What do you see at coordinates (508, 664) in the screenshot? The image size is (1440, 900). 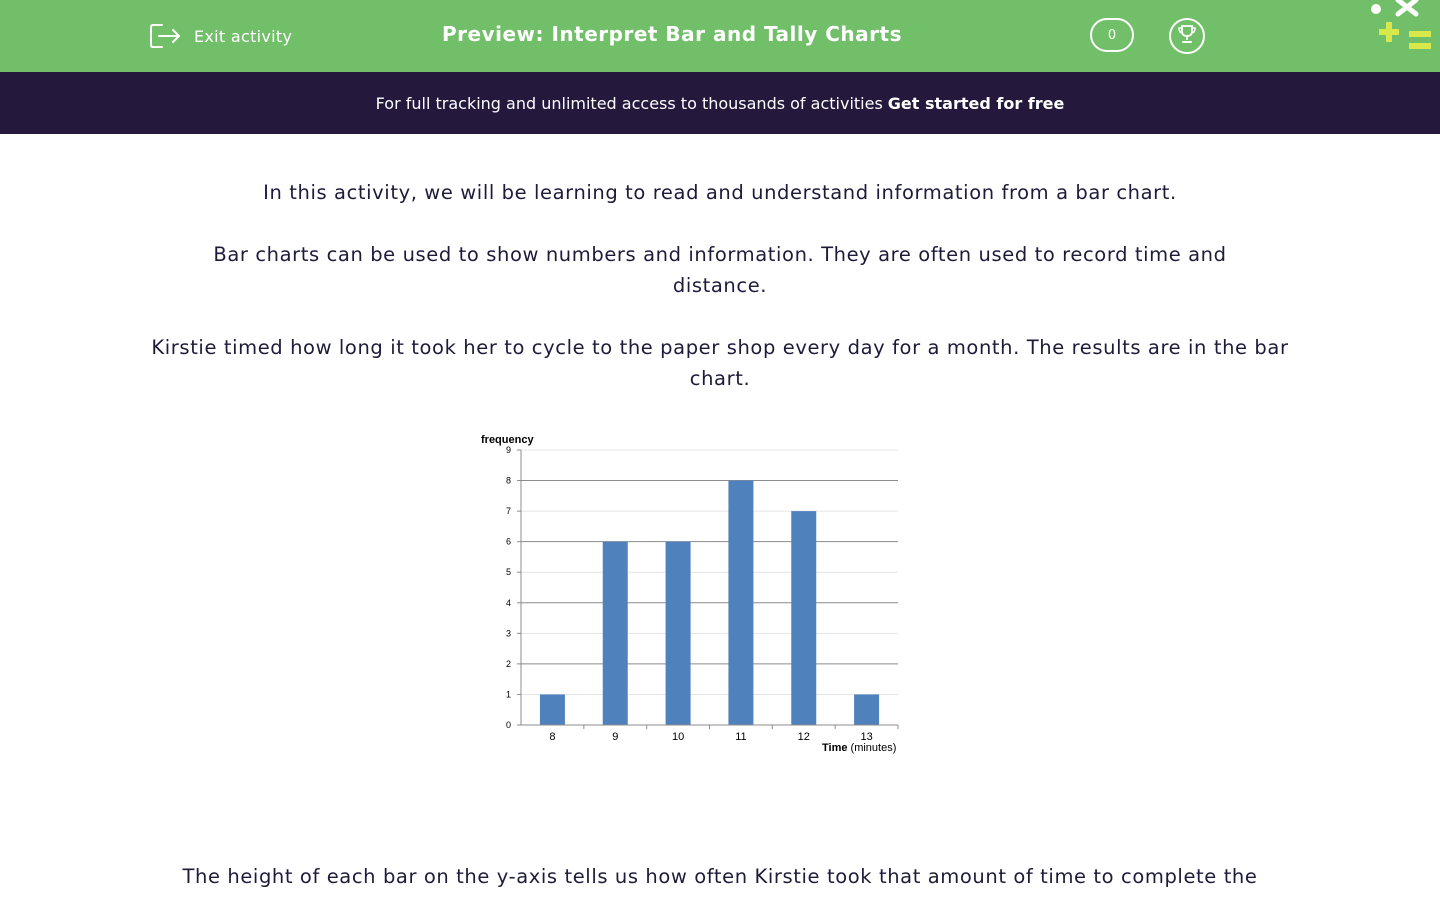 I see `y-tick-label: 2` at bounding box center [508, 664].